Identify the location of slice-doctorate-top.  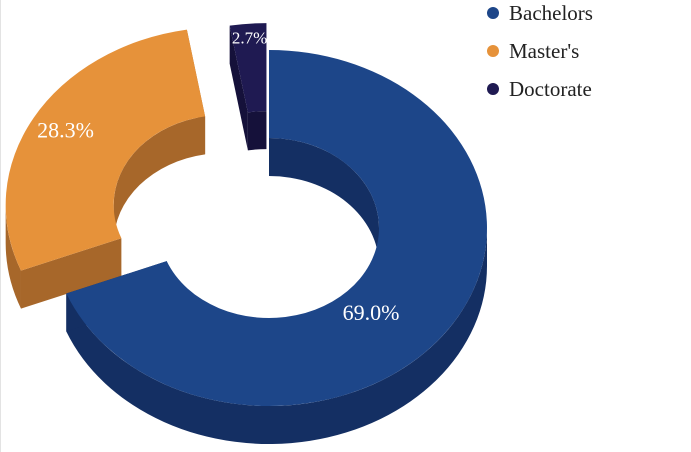
(248, 68).